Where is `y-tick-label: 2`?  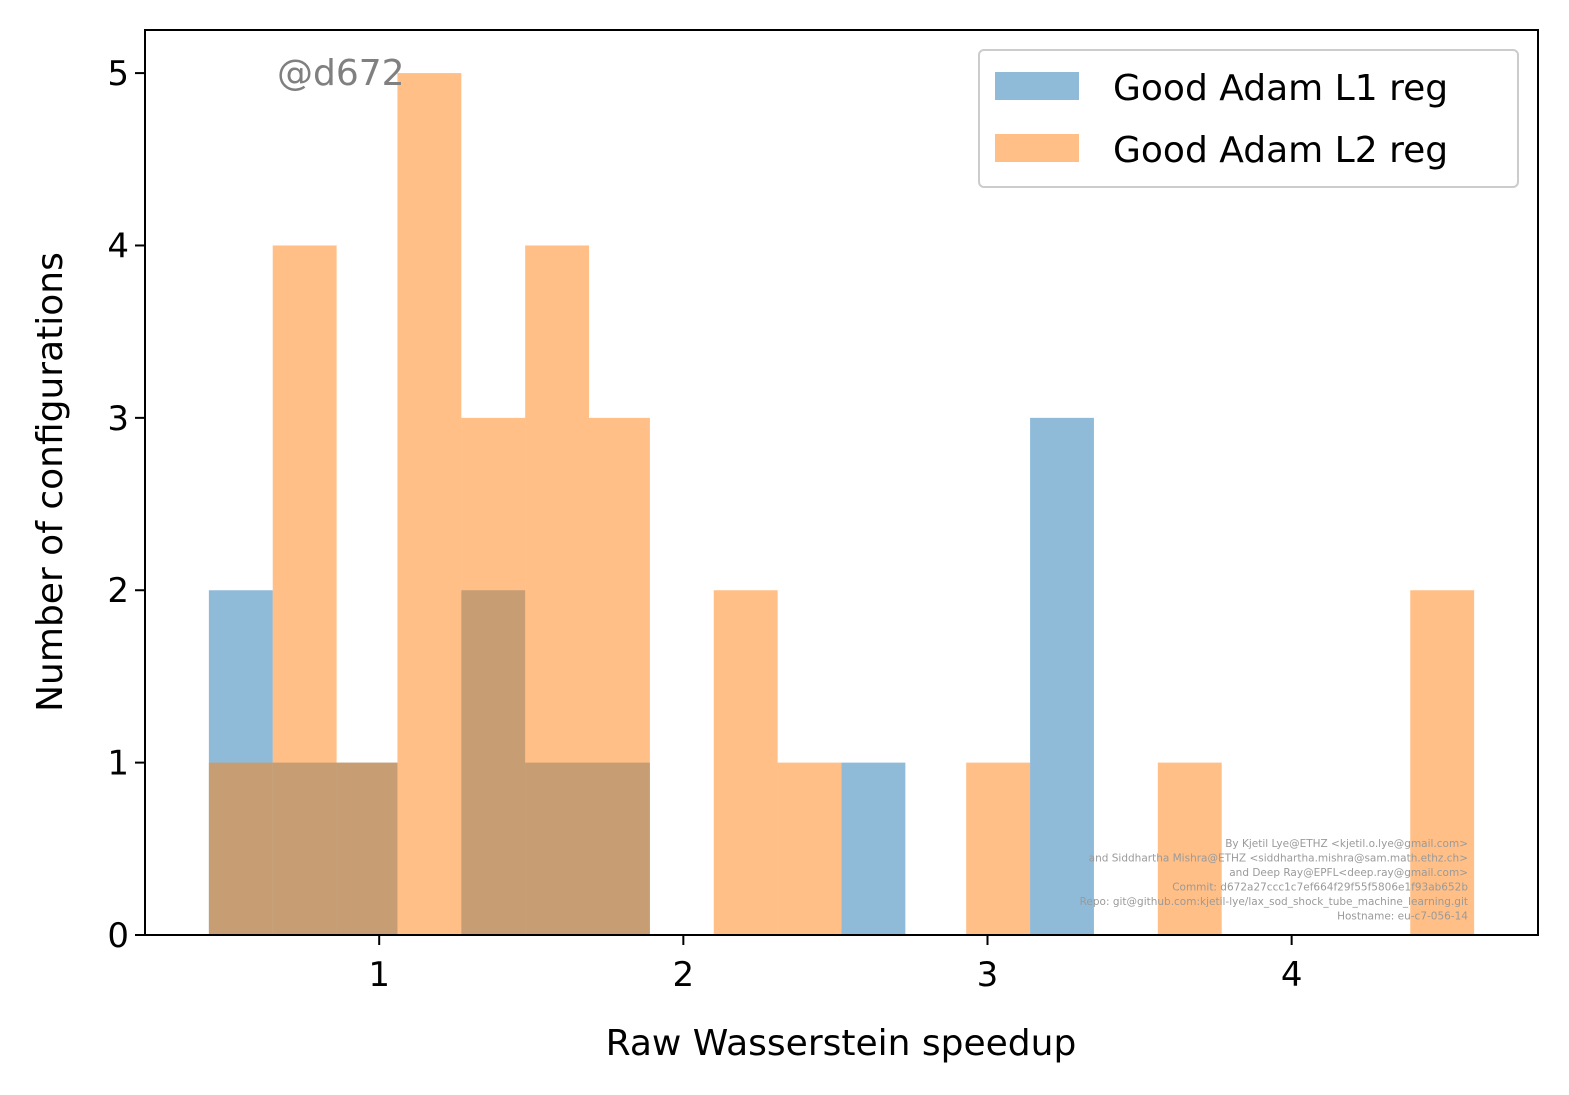 y-tick-label: 2 is located at coordinates (118, 591).